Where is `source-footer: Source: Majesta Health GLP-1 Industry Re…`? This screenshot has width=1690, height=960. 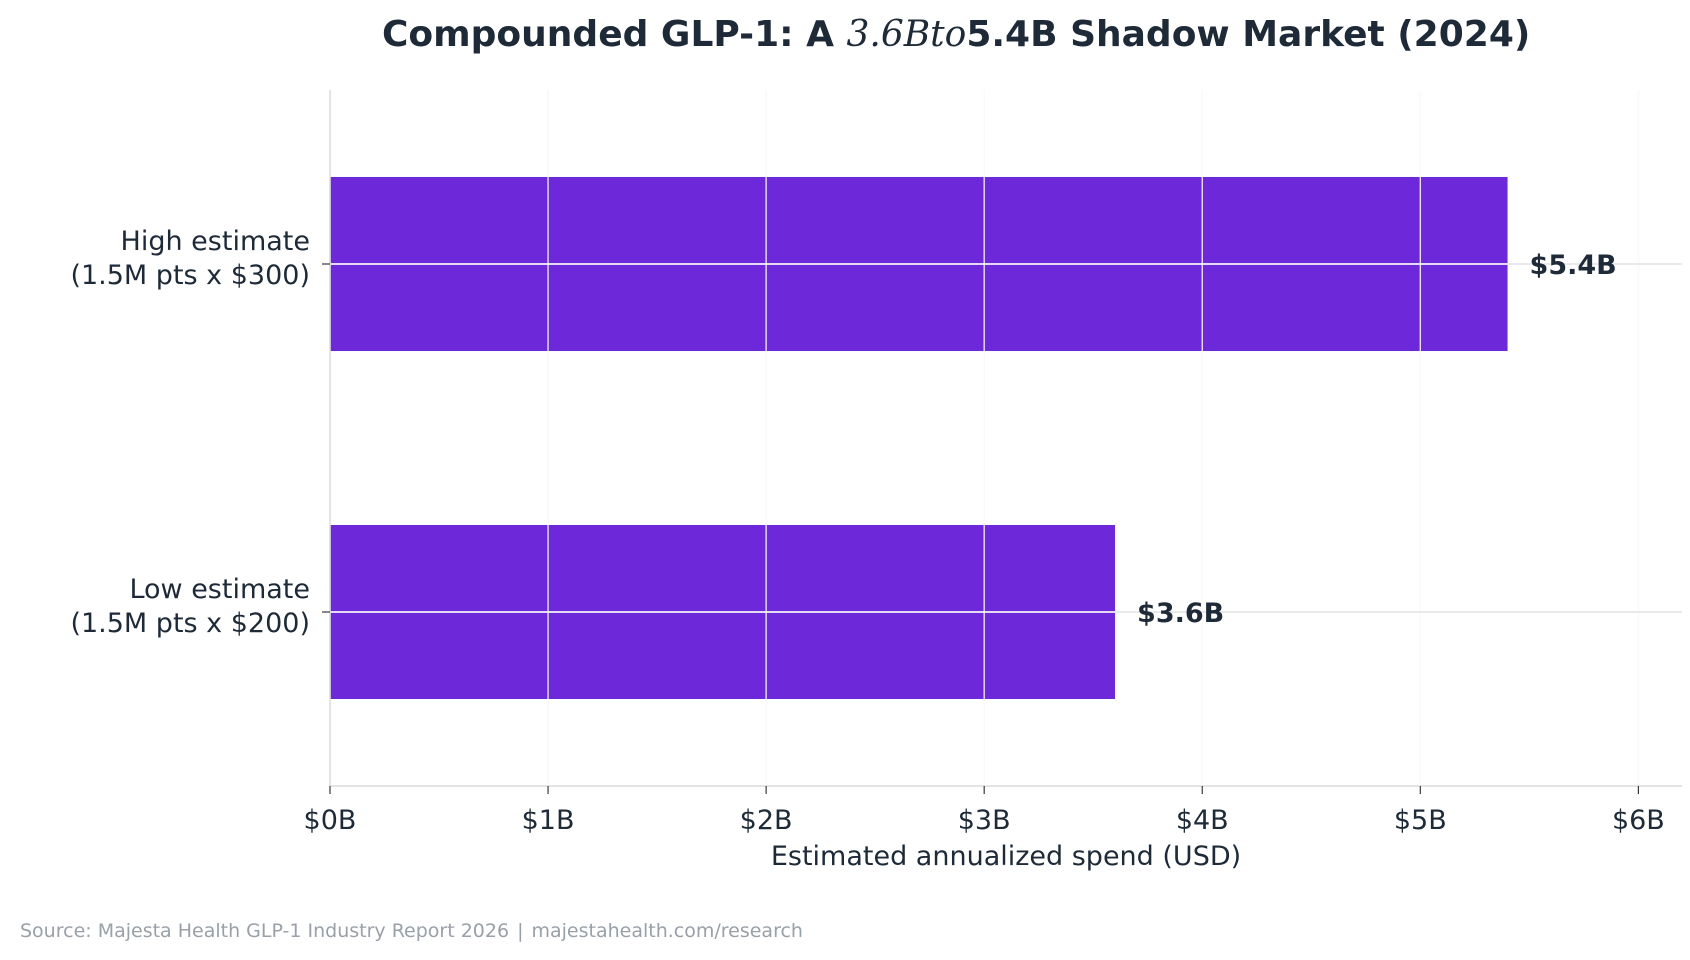
source-footer: Source: Majesta Health GLP-1 Industry Re… is located at coordinates (411, 931).